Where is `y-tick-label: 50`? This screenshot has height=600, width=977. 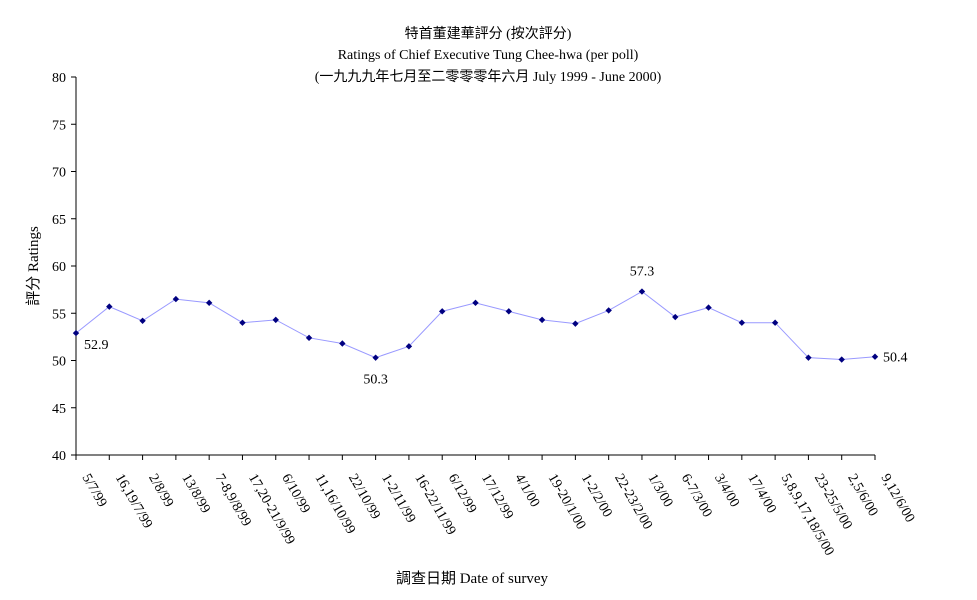
y-tick-label: 50 is located at coordinates (59, 362).